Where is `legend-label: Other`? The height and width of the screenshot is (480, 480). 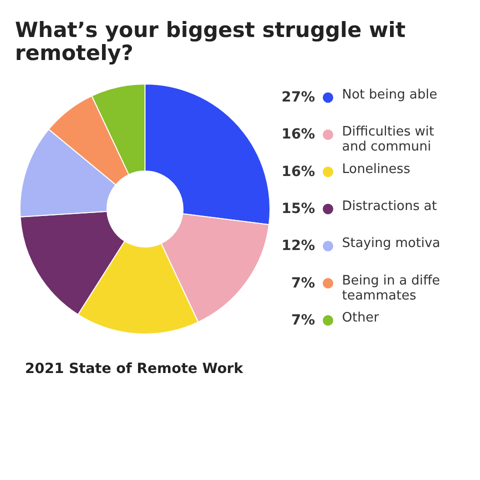 legend-label: Other is located at coordinates (361, 318).